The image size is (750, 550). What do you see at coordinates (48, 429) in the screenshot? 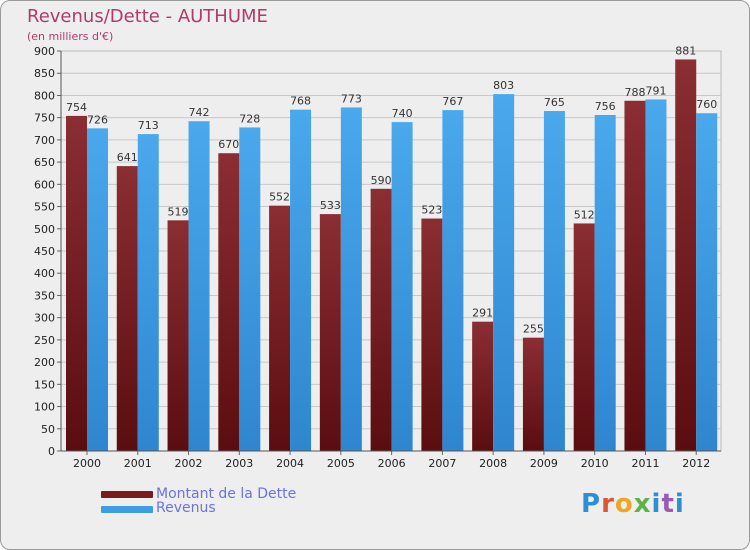
I see `y-tick-label: 50` at bounding box center [48, 429].